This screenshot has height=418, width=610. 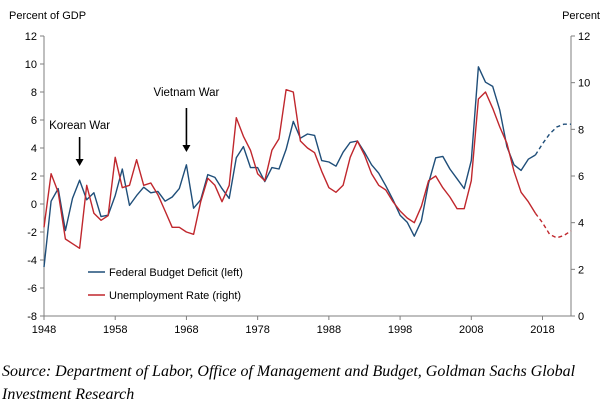 What do you see at coordinates (44, 330) in the screenshot?
I see `x-tick-label: 1948` at bounding box center [44, 330].